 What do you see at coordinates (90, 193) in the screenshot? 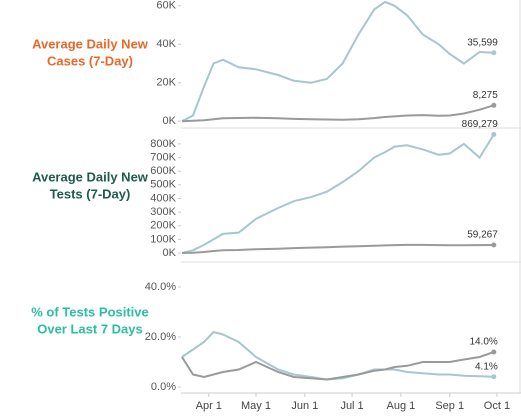
I see `panel-title: Tests (7-Day)` at bounding box center [90, 193].